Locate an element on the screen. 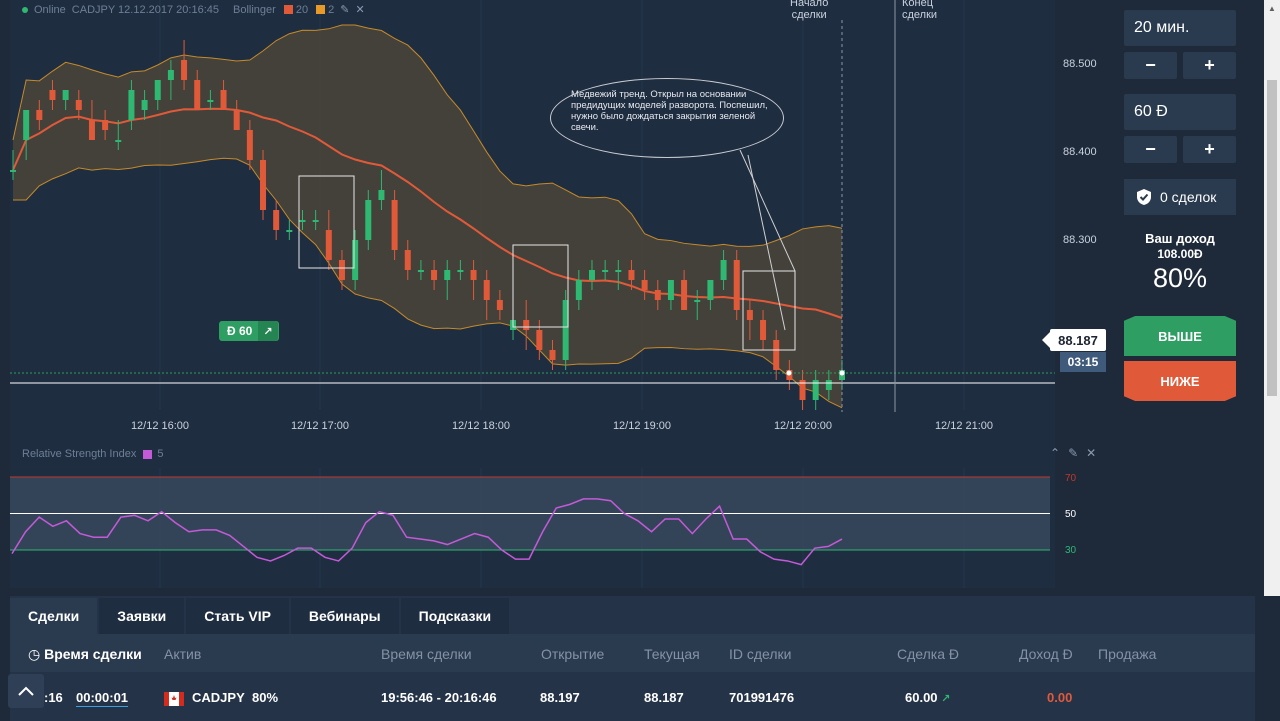  scroll-top-button is located at coordinates (26, 691).